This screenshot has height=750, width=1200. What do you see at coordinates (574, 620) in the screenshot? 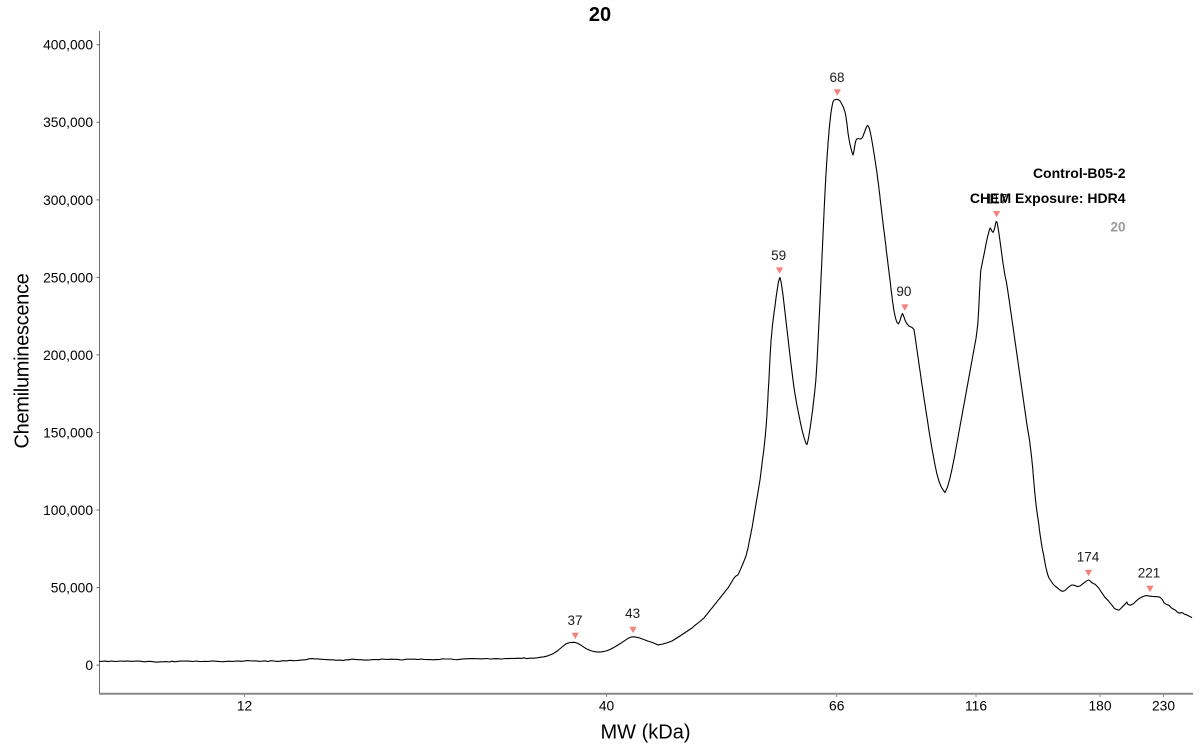
I see `svg-text: 37` at bounding box center [574, 620].